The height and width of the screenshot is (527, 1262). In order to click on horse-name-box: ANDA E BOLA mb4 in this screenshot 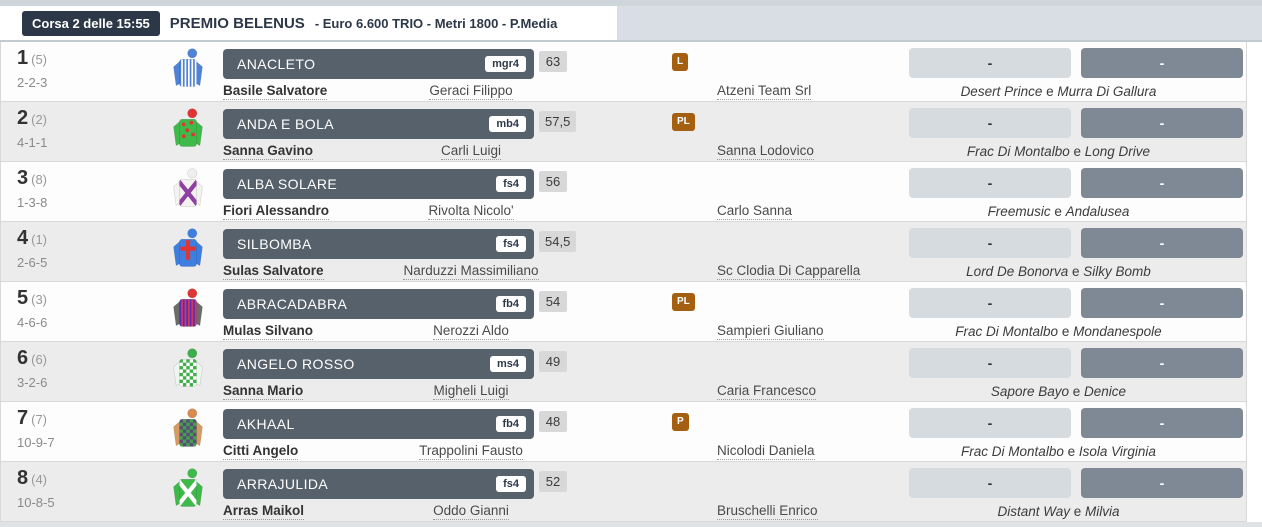, I will do `click(378, 124)`.